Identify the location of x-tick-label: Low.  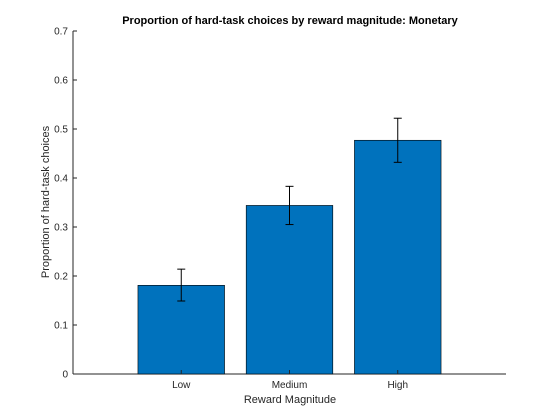
(181, 385).